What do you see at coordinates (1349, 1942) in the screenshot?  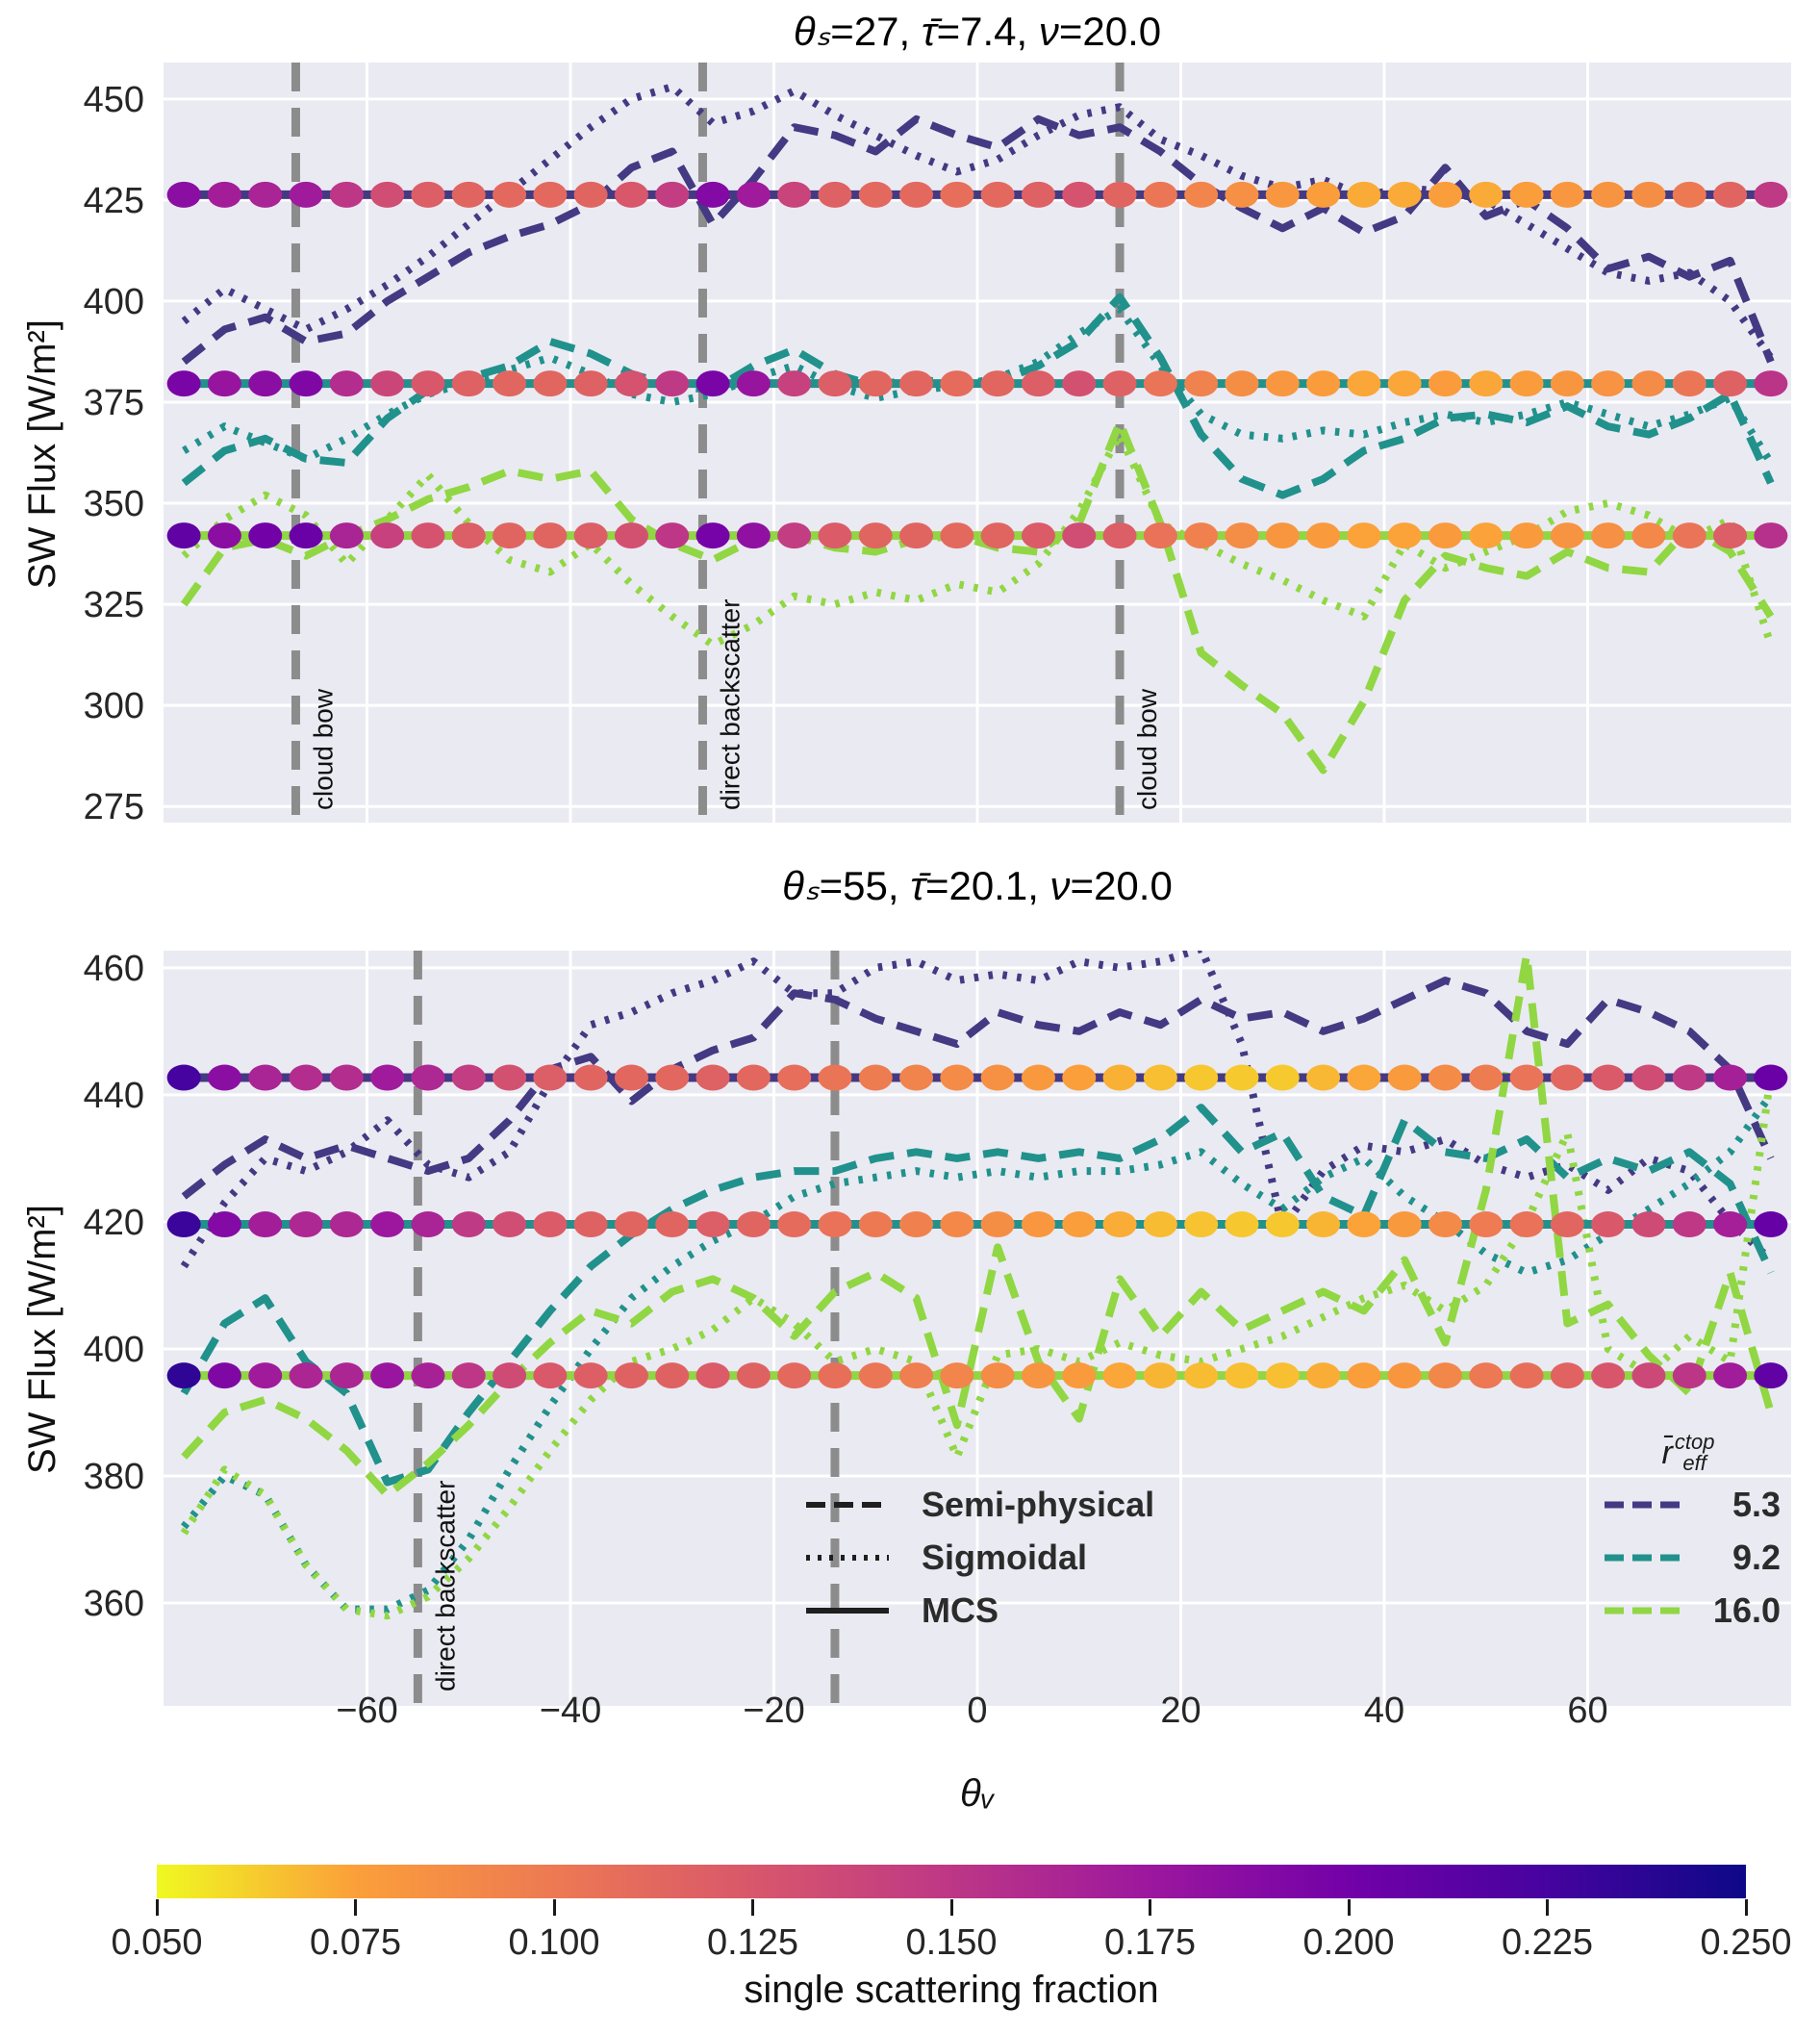 I see `colorbar-tick-label: 0.200` at bounding box center [1349, 1942].